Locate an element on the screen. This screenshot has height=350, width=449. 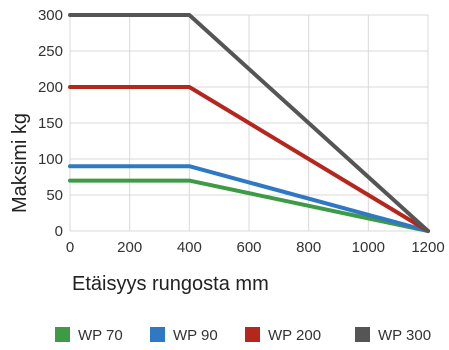
legend: WP 70 WP 90 WP 200 WP 300 is located at coordinates (243, 335).